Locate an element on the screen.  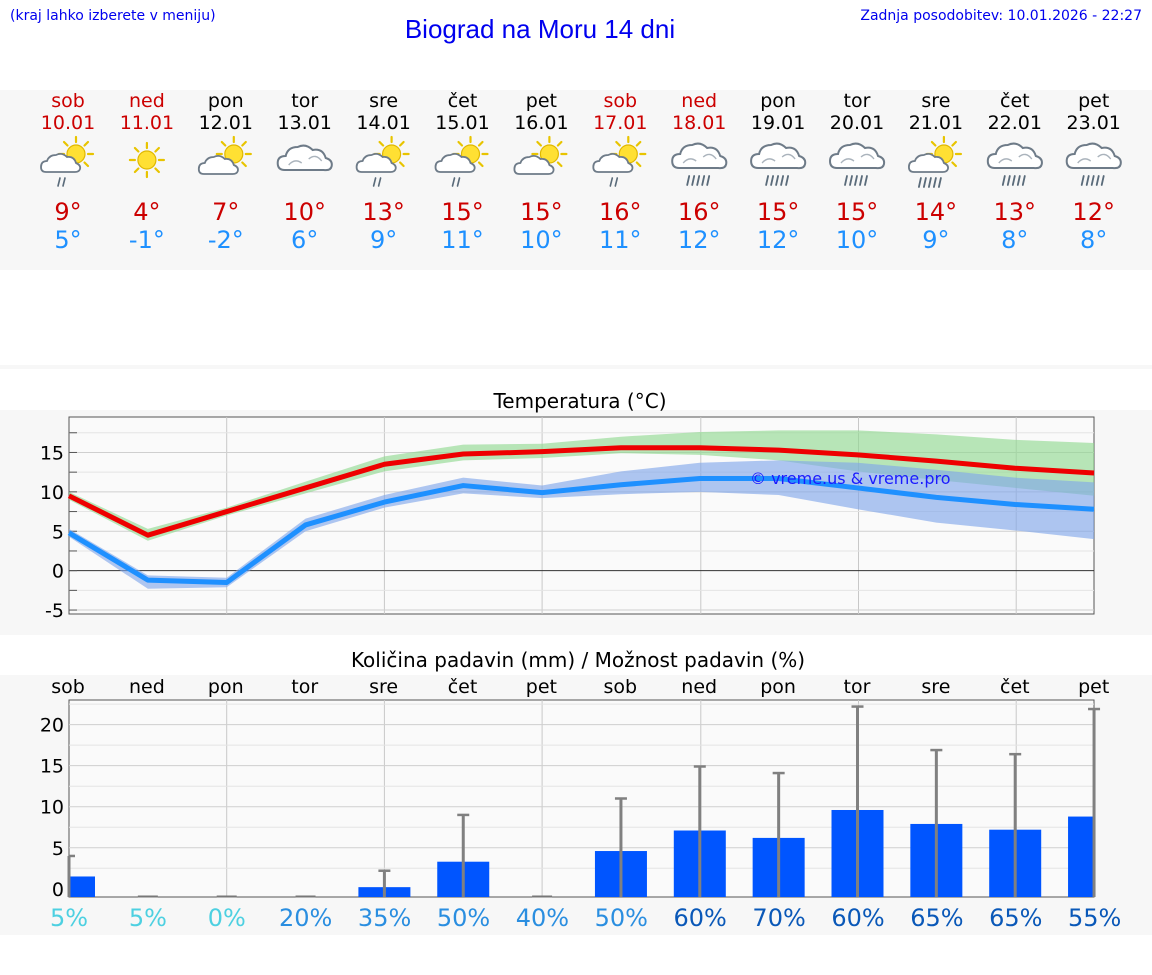
day-name: ned is located at coordinates (147, 101).